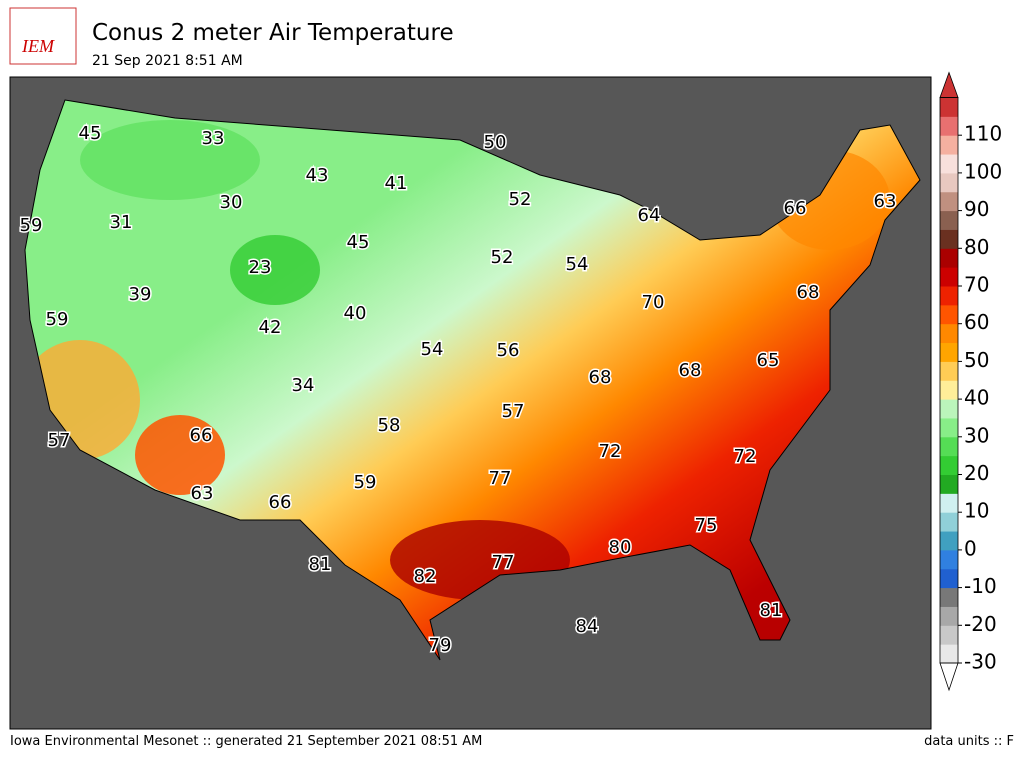 The image size is (1024, 772). Describe the element at coordinates (396, 183) in the screenshot. I see `temperature-label: 41` at that location.